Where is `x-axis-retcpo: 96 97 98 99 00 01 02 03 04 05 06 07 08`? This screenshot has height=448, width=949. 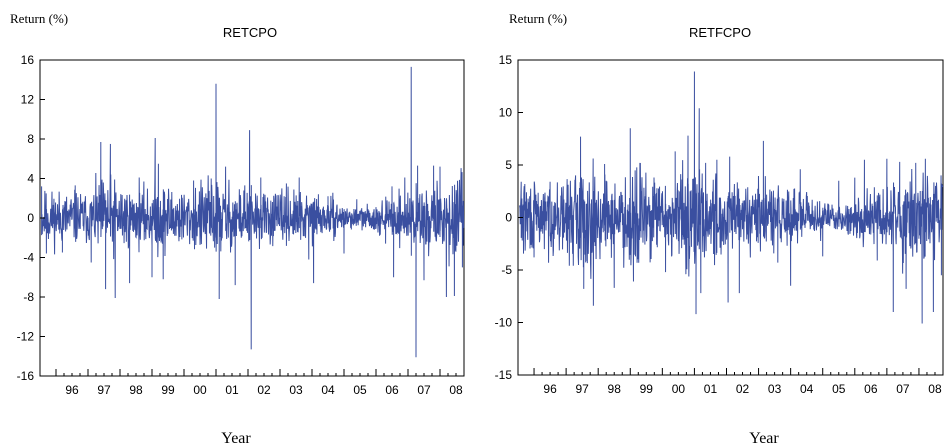
x-axis-retcpo: 96 97 98 99 00 01 02 03 04 05 06 07 08 is located at coordinates (259, 383).